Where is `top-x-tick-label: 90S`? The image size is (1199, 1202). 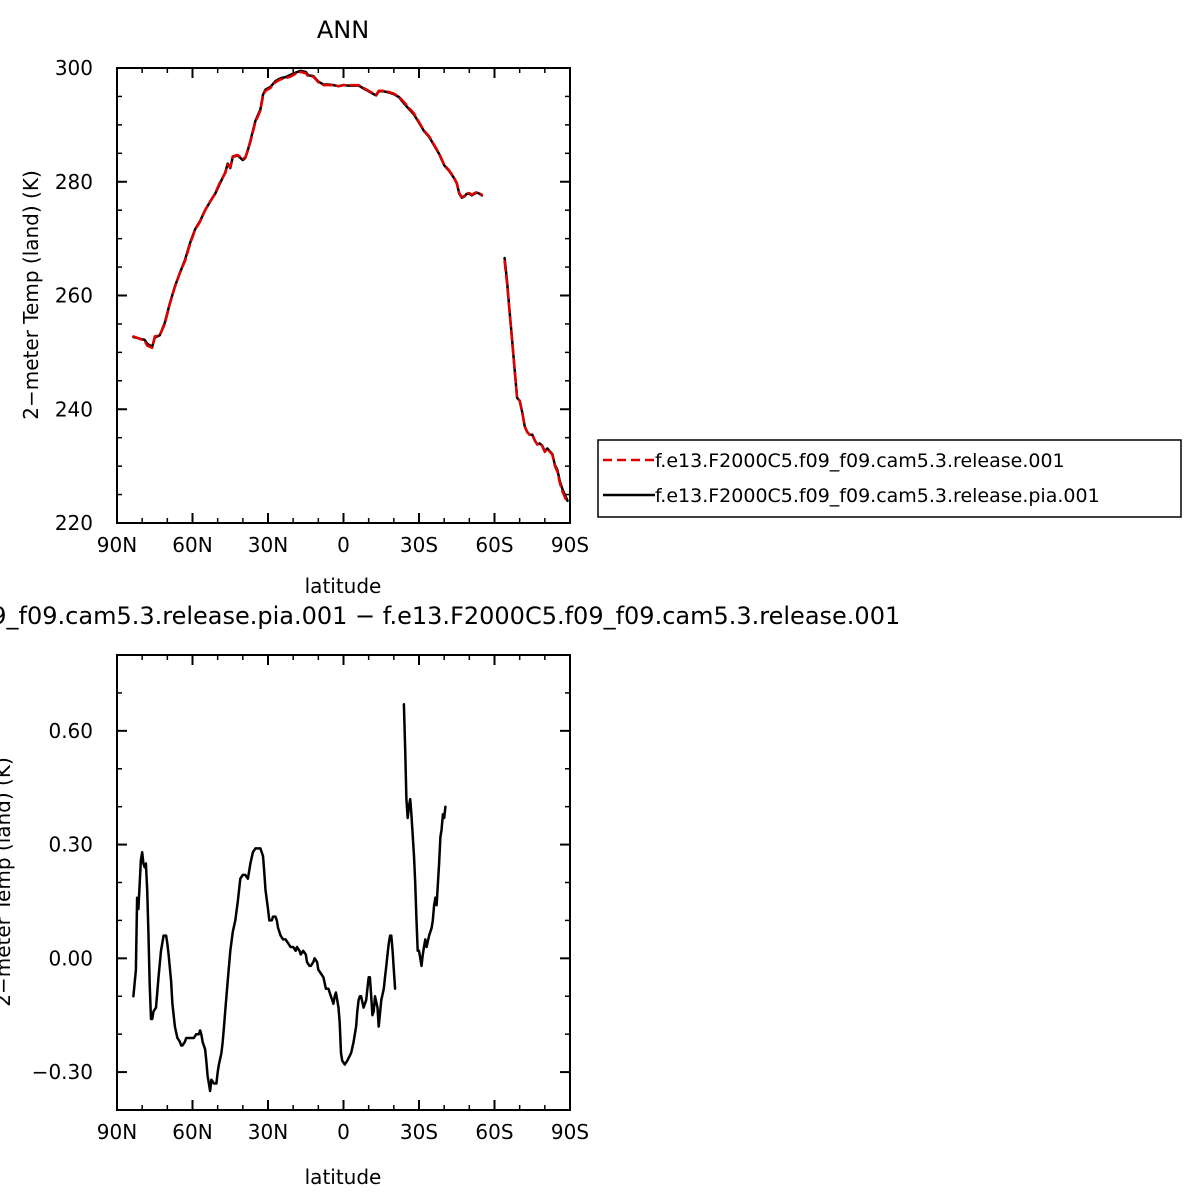 top-x-tick-label: 90S is located at coordinates (570, 545).